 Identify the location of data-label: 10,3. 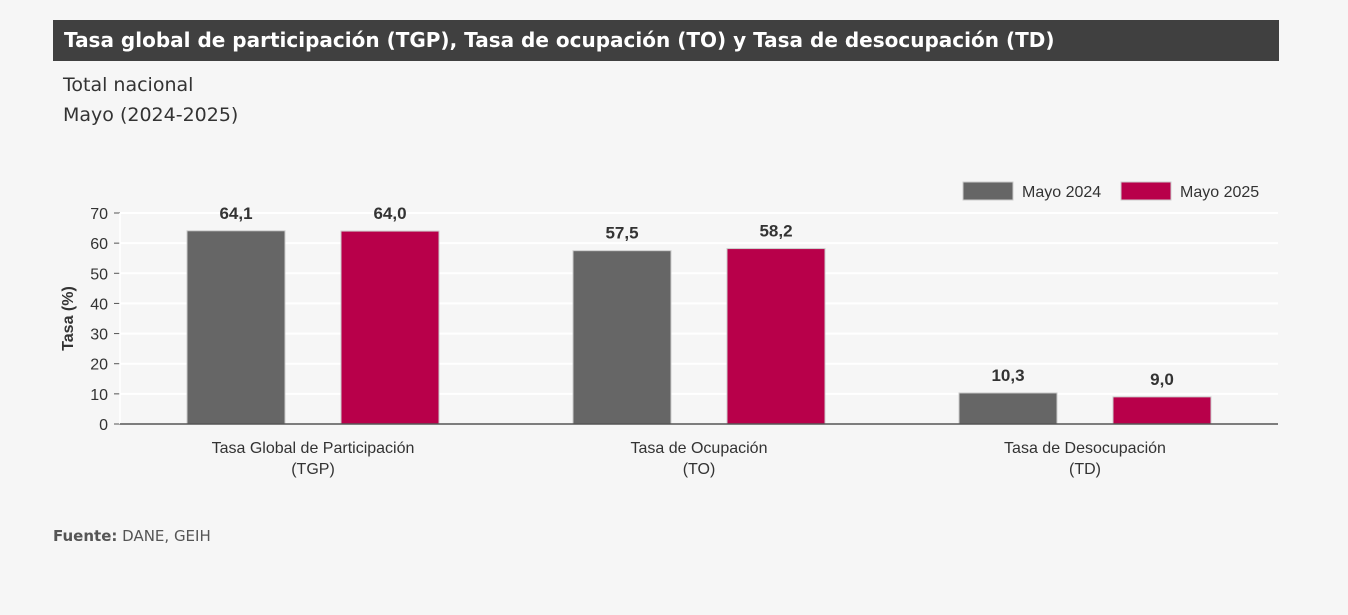
(1007, 375).